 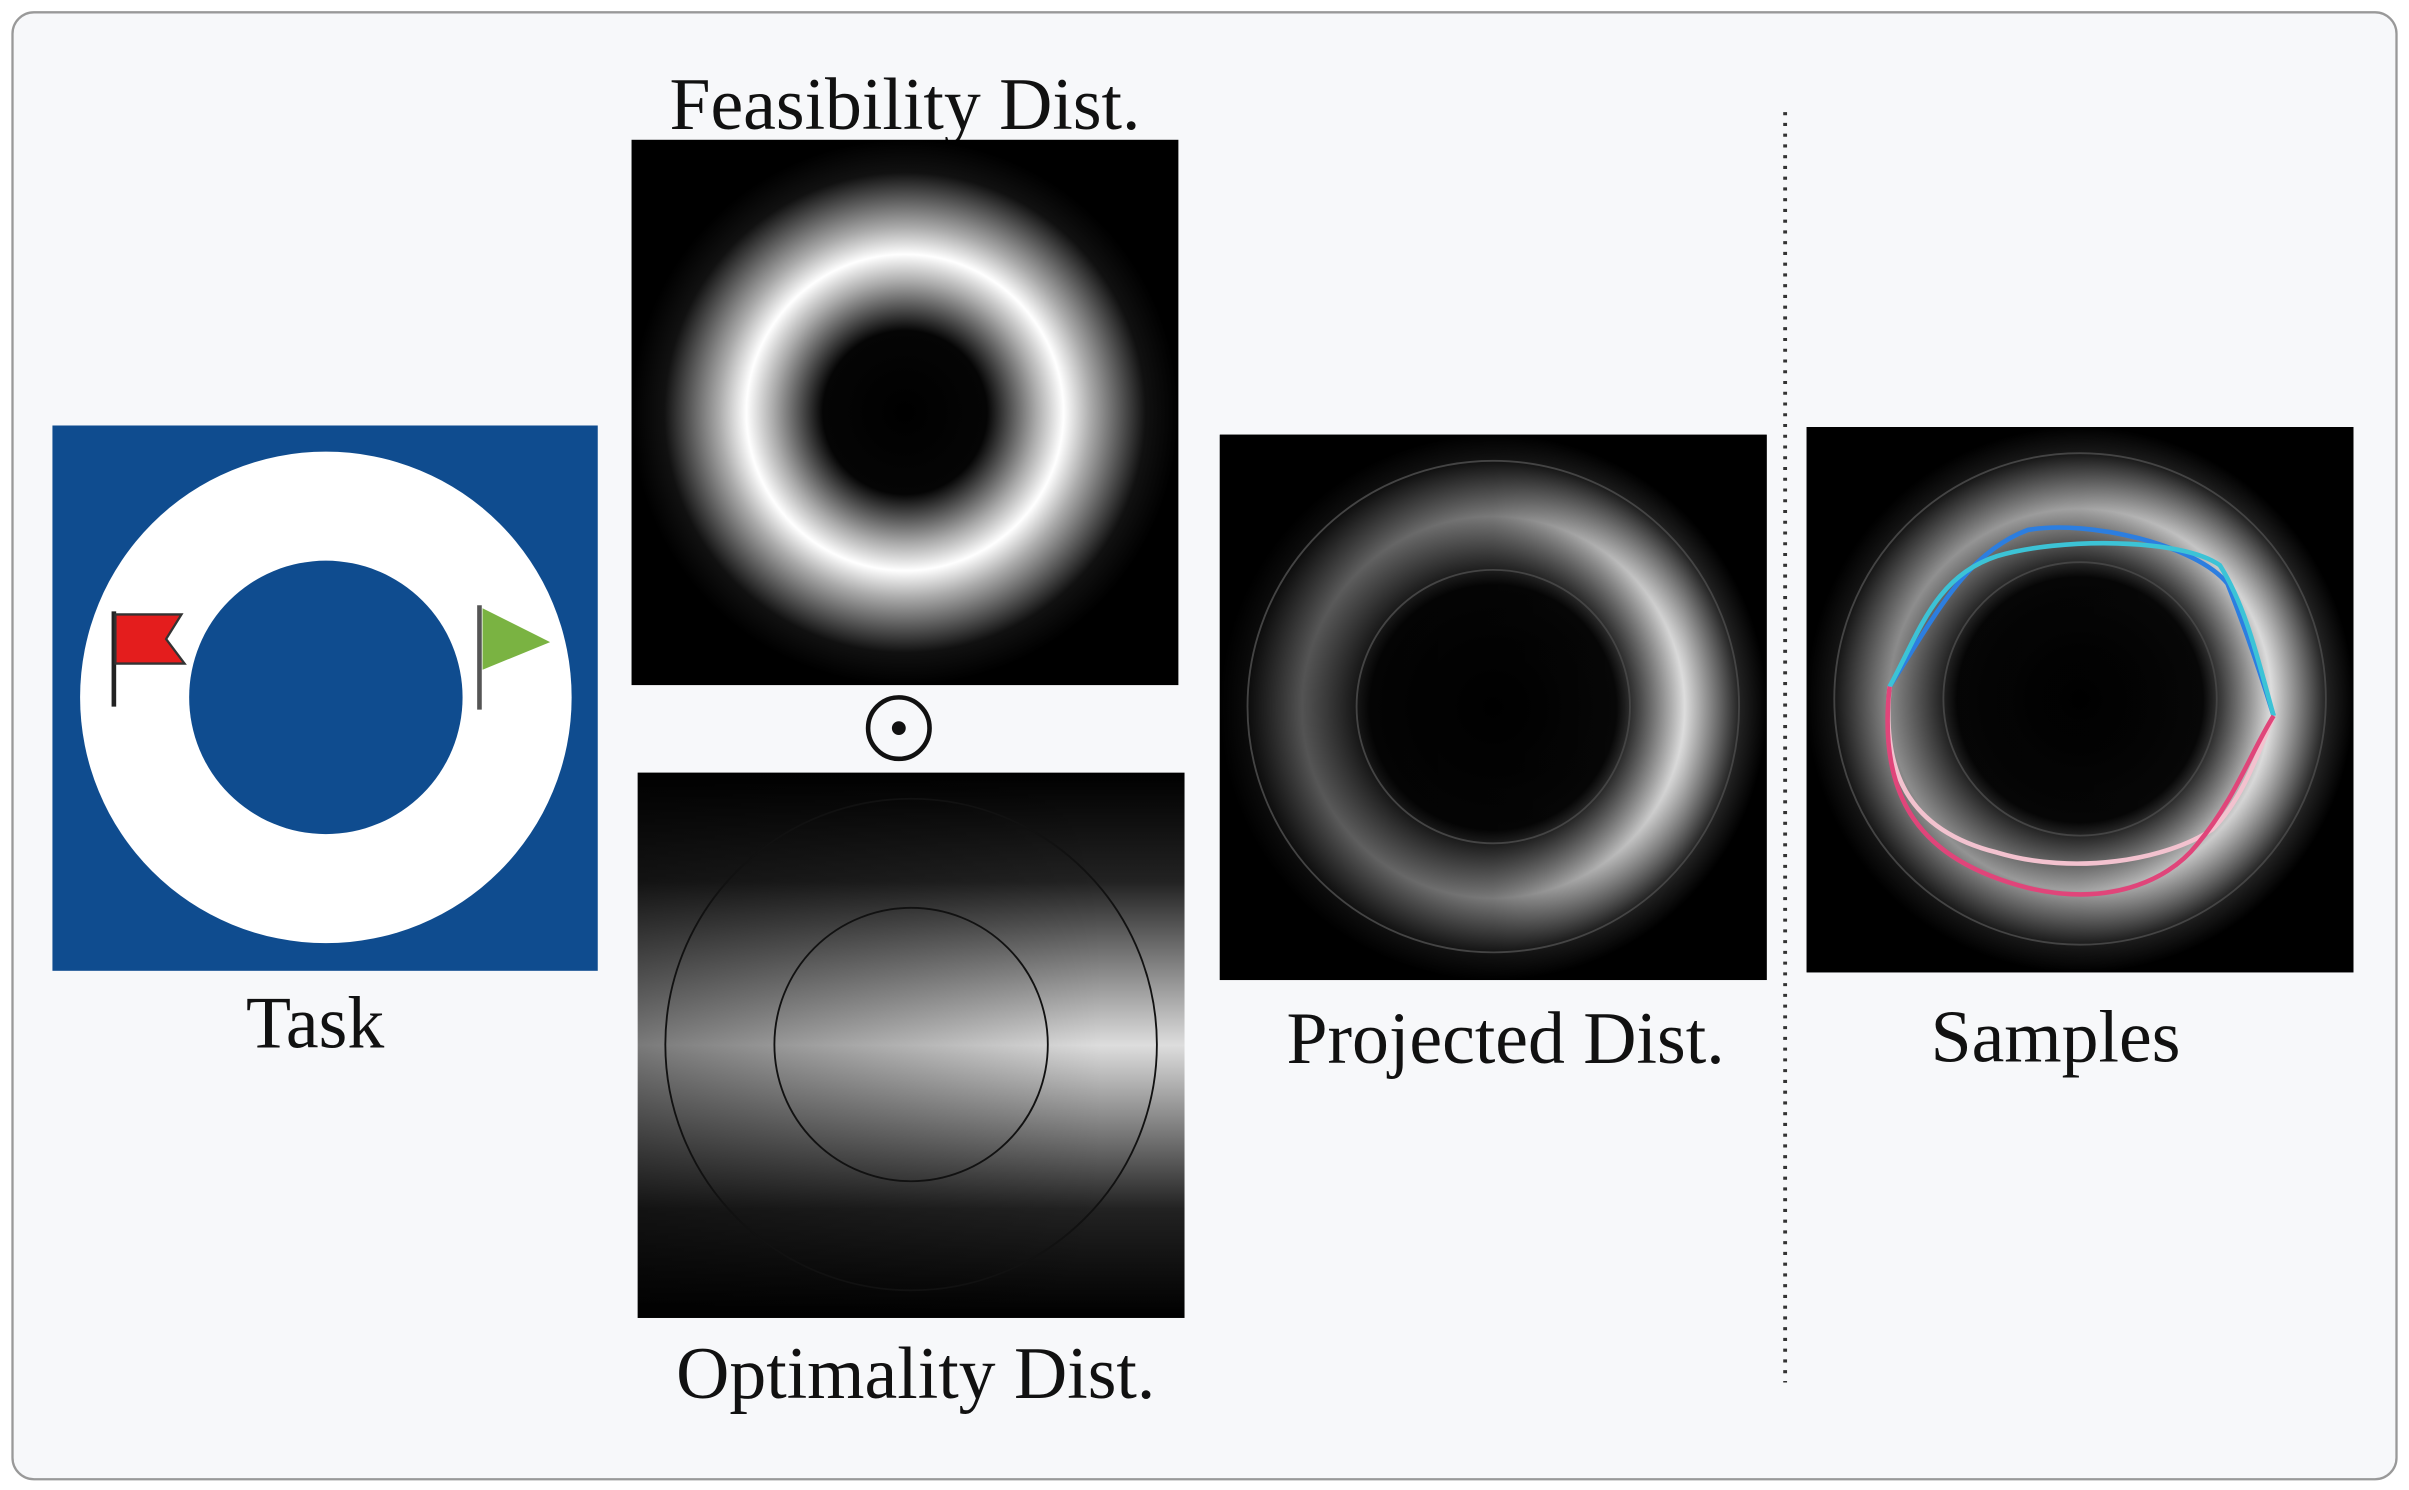 What do you see at coordinates (915, 1373) in the screenshot?
I see `optimality-label: Optimality Dist.` at bounding box center [915, 1373].